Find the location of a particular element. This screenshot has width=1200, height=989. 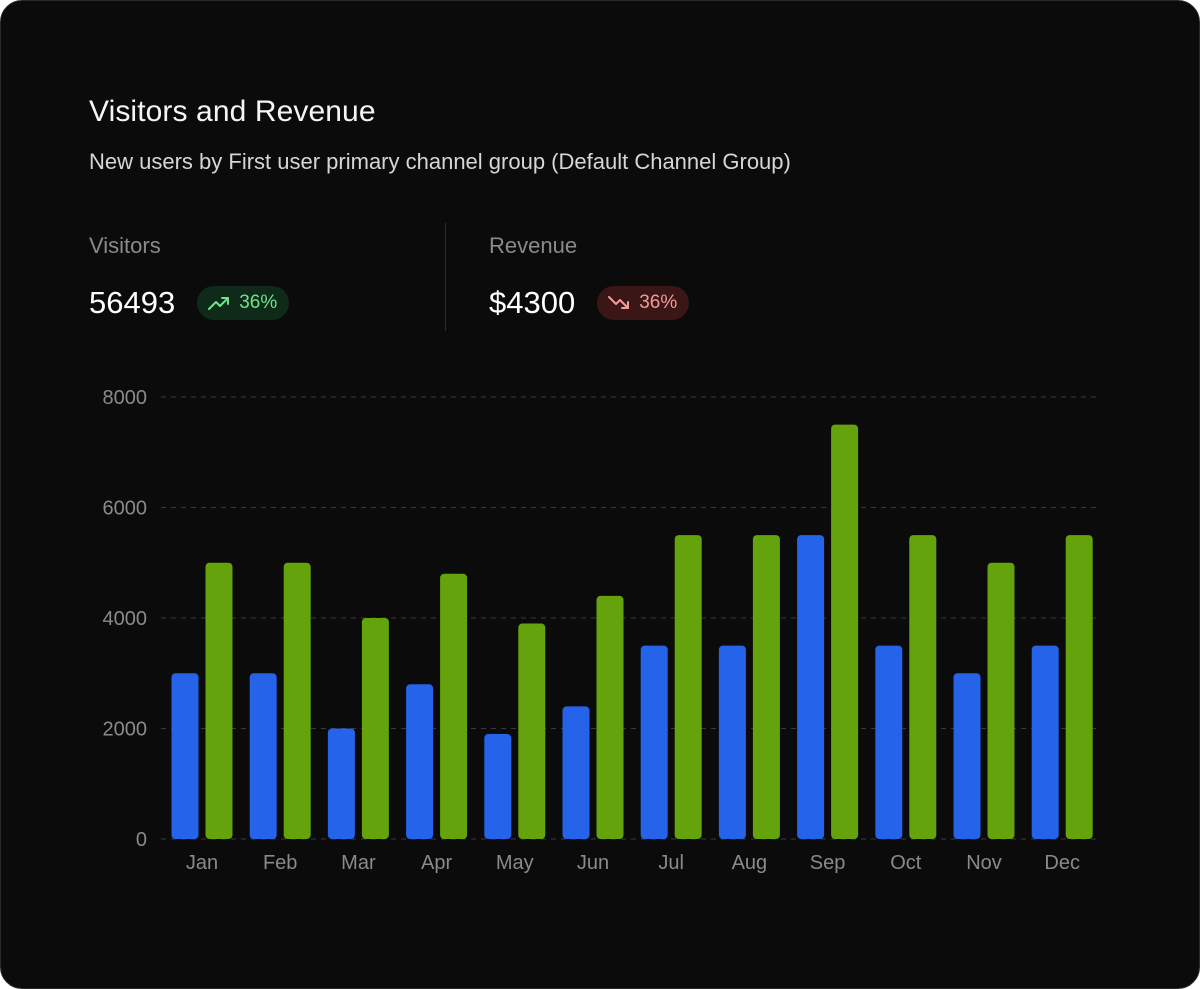

trending-down-icon is located at coordinates (619, 302).